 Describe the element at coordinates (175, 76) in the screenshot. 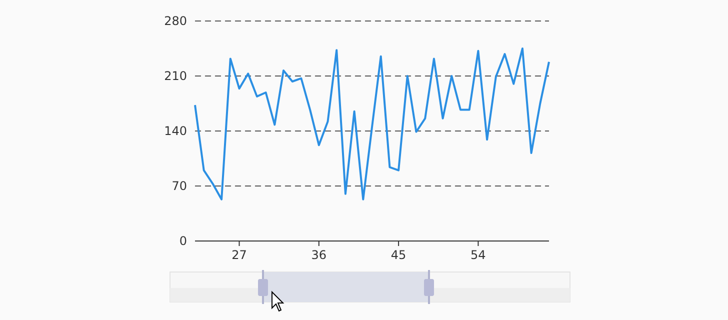

I see `y-tick-label: 210` at that location.